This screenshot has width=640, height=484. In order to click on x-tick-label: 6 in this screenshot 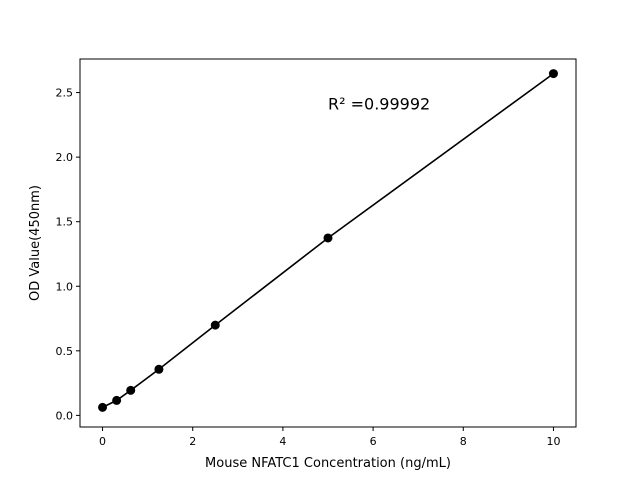, I will do `click(373, 441)`.